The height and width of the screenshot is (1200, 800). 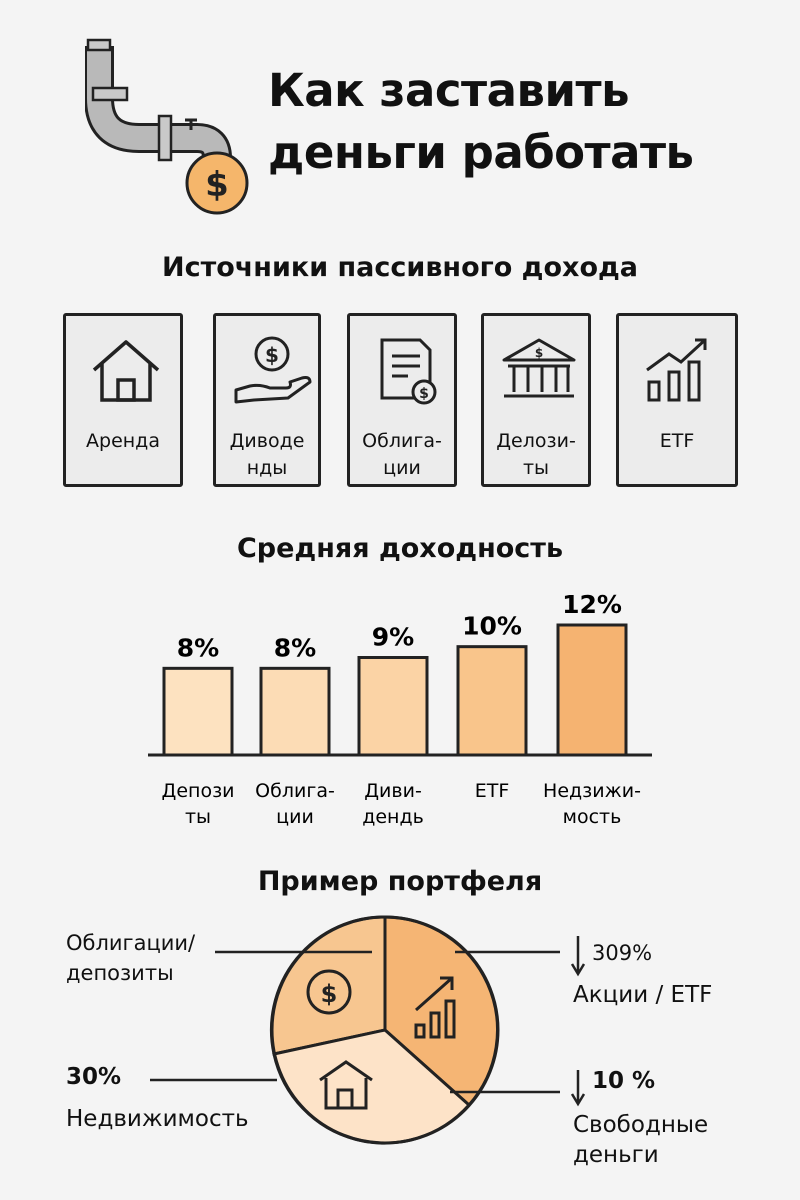 I want to click on document-coin-icon: $, so click(x=408, y=371).